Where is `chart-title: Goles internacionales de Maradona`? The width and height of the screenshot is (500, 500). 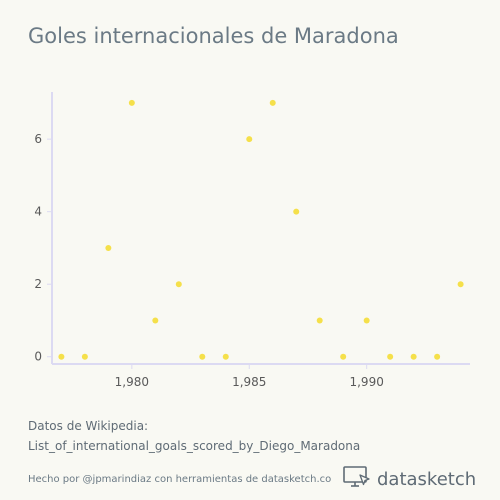 chart-title: Goles internacionales de Maradona is located at coordinates (213, 36).